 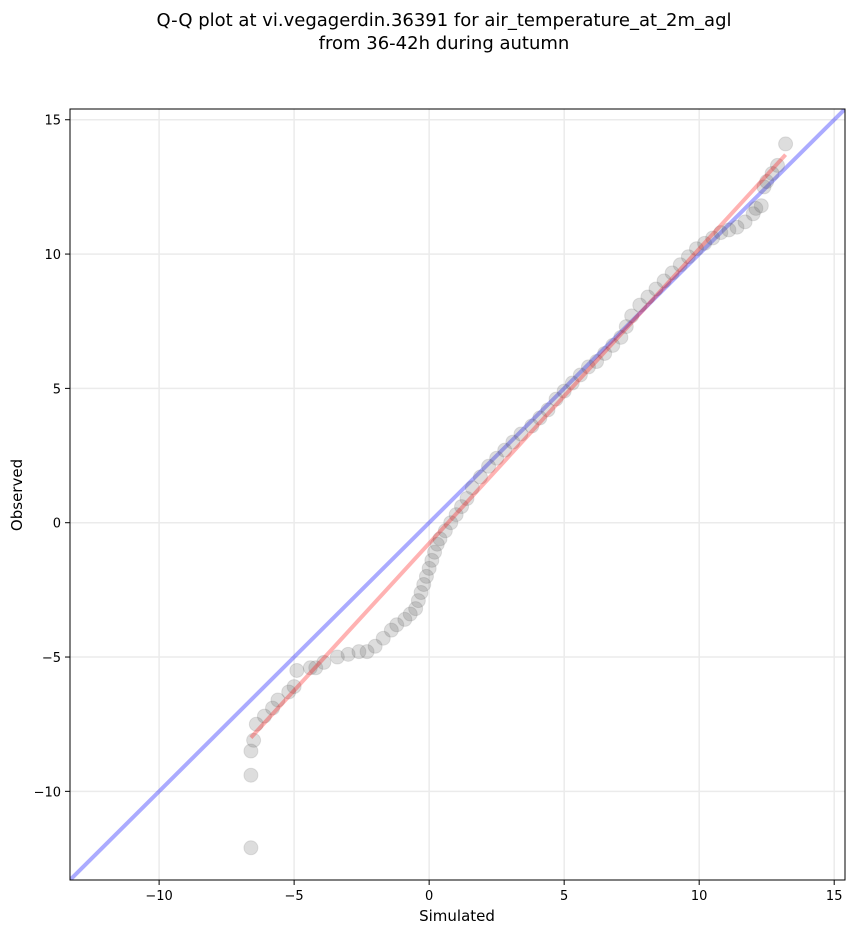 I want to click on x-tick-label: 15, so click(x=834, y=896).